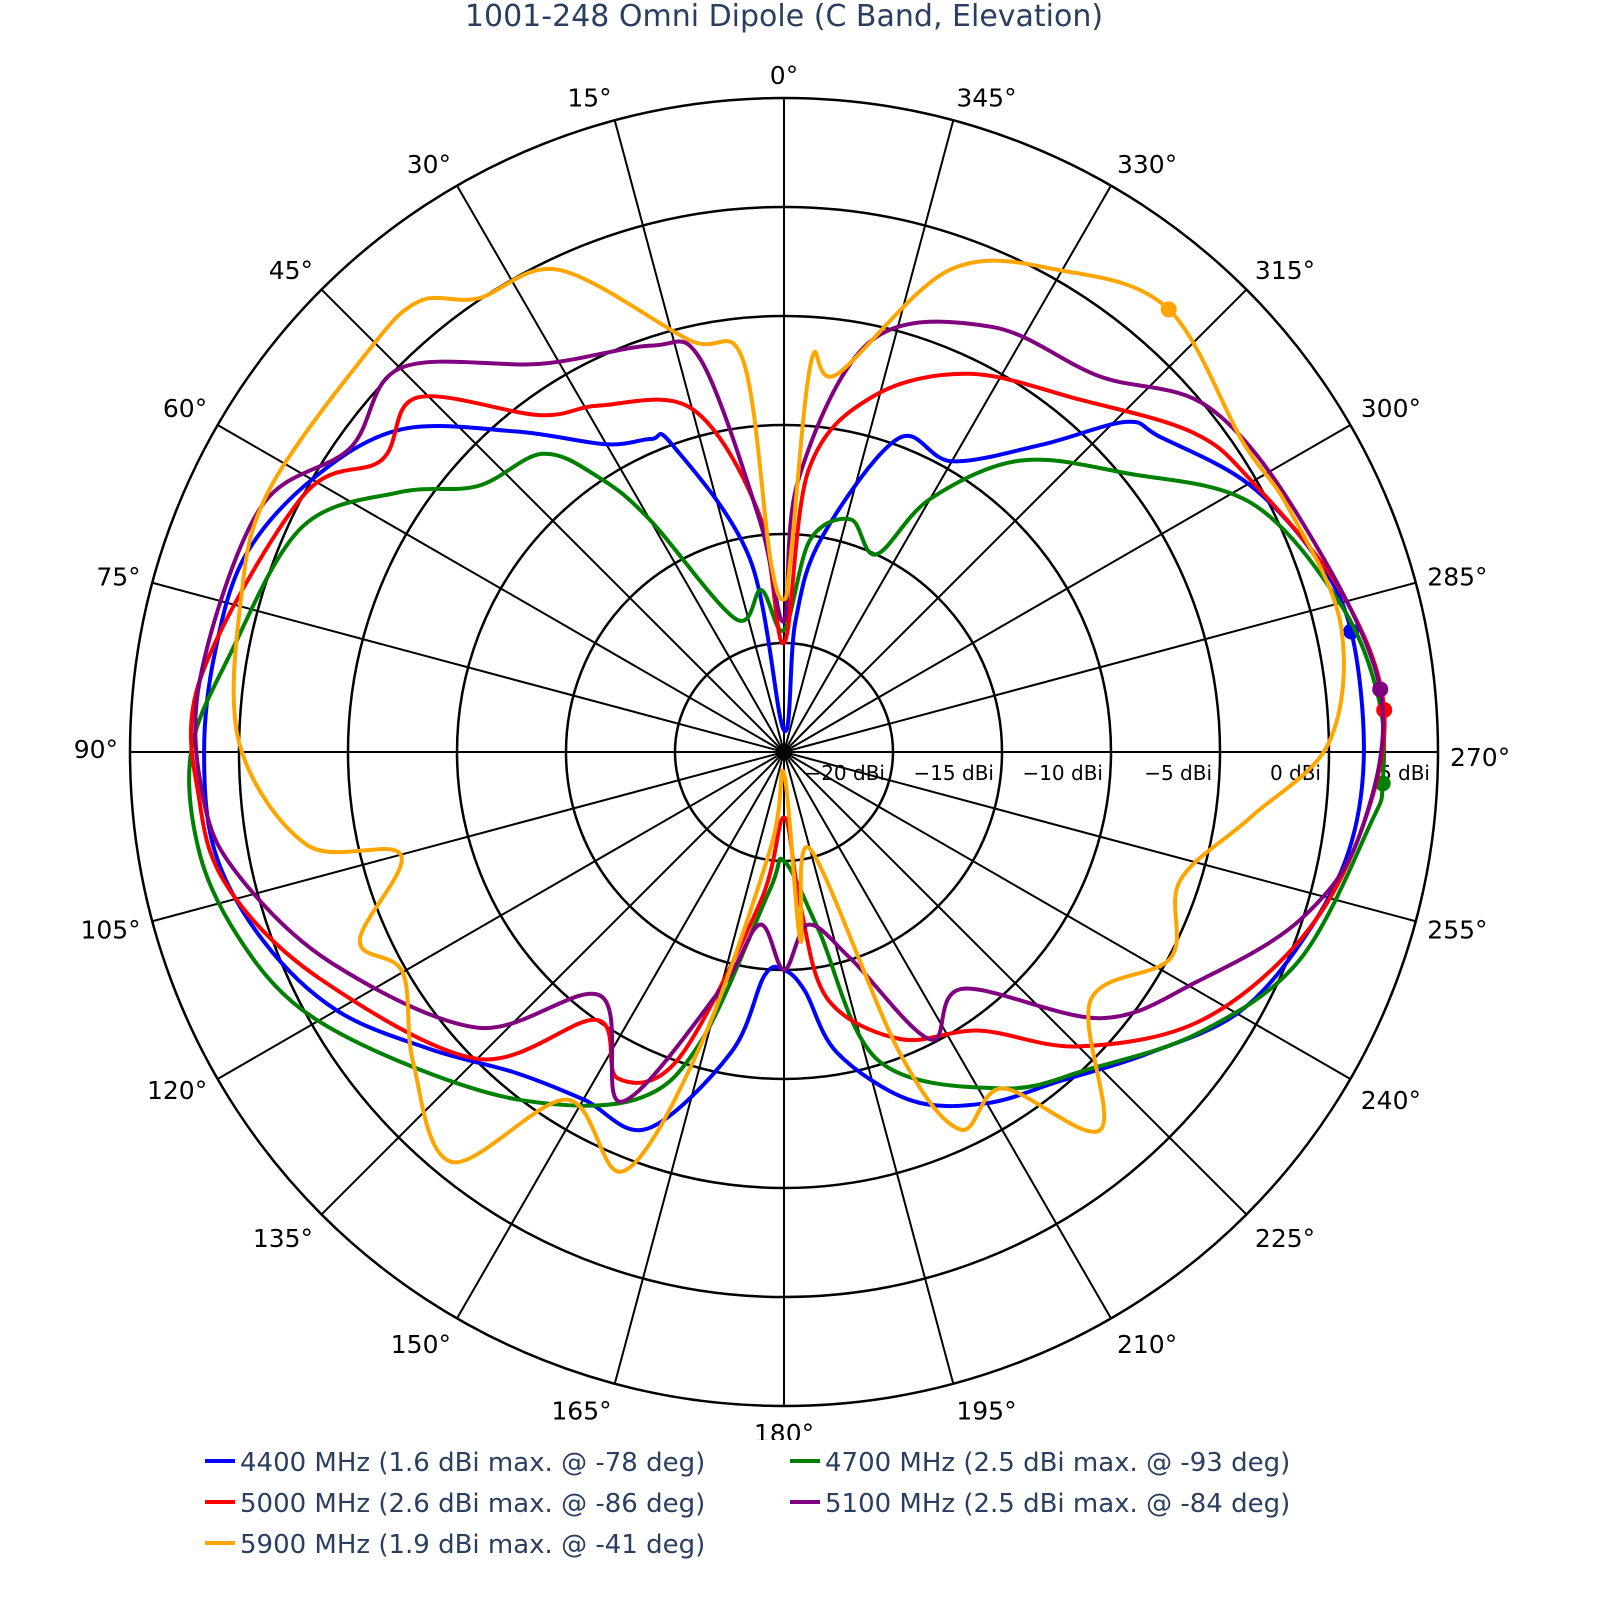 The image size is (1600, 1600). I want to click on legend-item: 4400 MHz (1.6 dBi max. @ -78 deg), so click(455, 1463).